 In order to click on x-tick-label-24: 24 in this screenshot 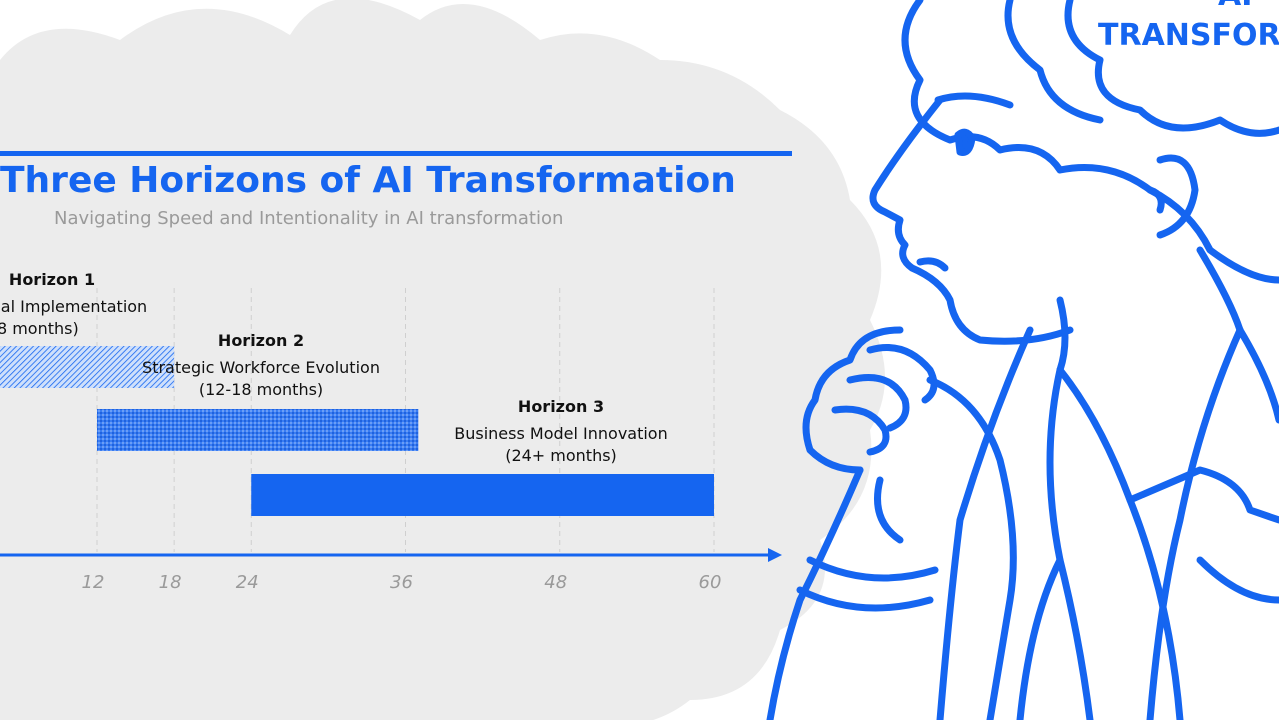, I will do `click(247, 582)`.